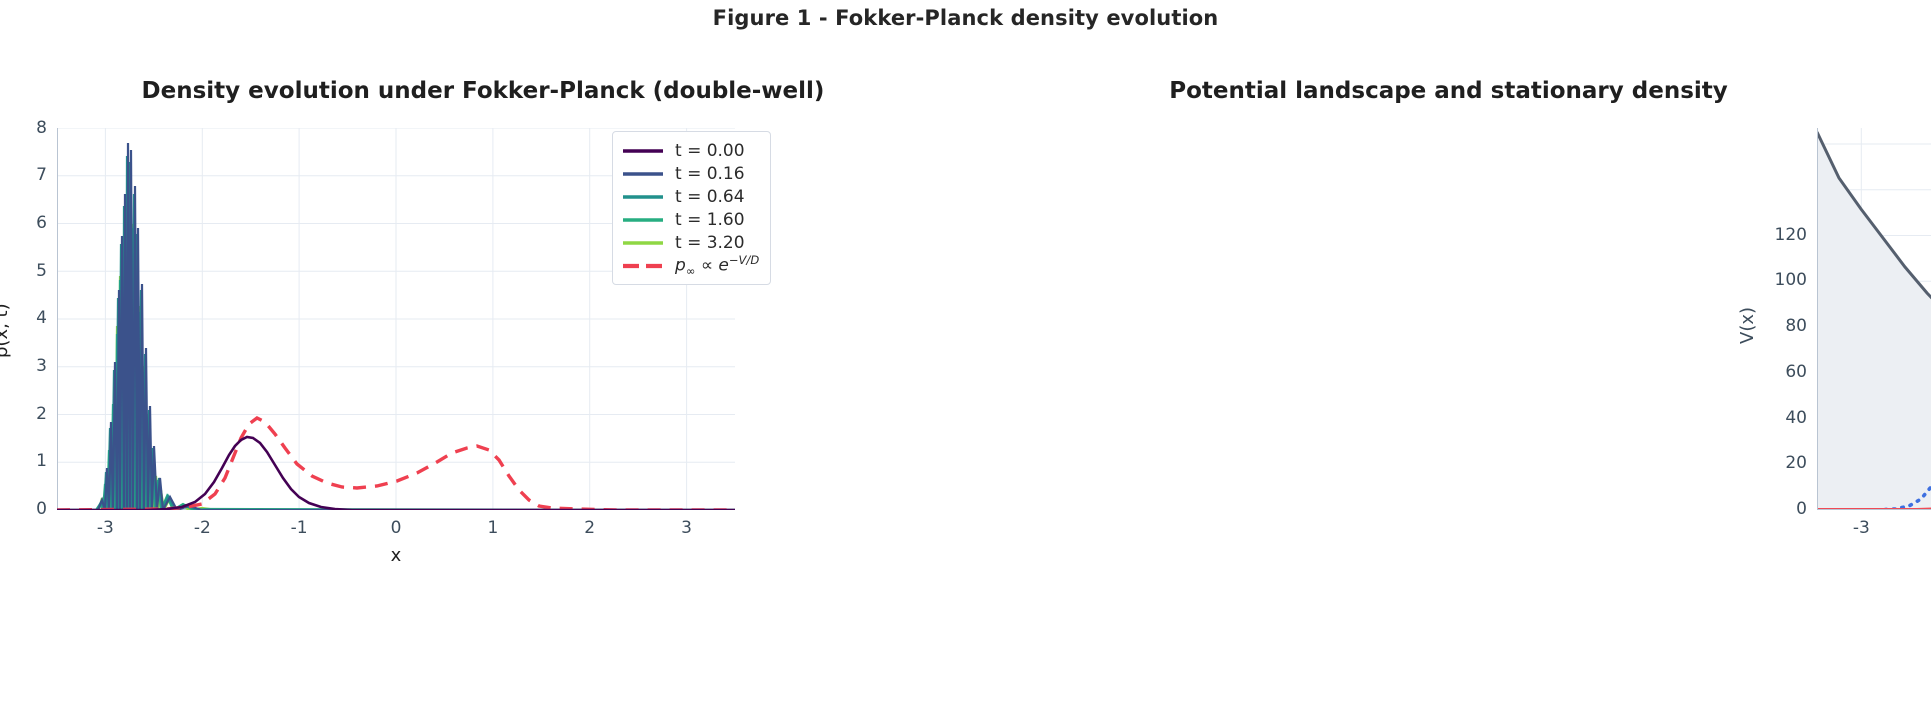  What do you see at coordinates (41, 366) in the screenshot?
I see `left-ytick-3: 3` at bounding box center [41, 366].